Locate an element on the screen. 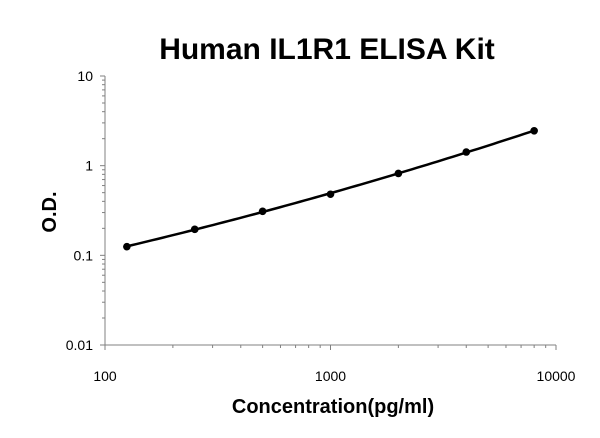 The image size is (600, 438). x-tick-label: 100 is located at coordinates (105, 376).